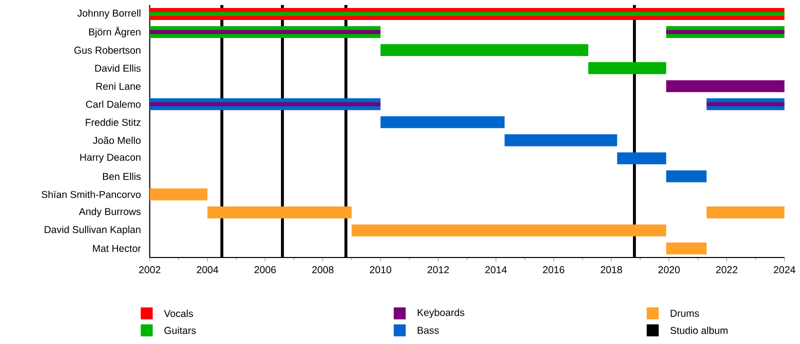 Image resolution: width=800 pixels, height=344 pixels. I want to click on legend-label: Bass, so click(428, 330).